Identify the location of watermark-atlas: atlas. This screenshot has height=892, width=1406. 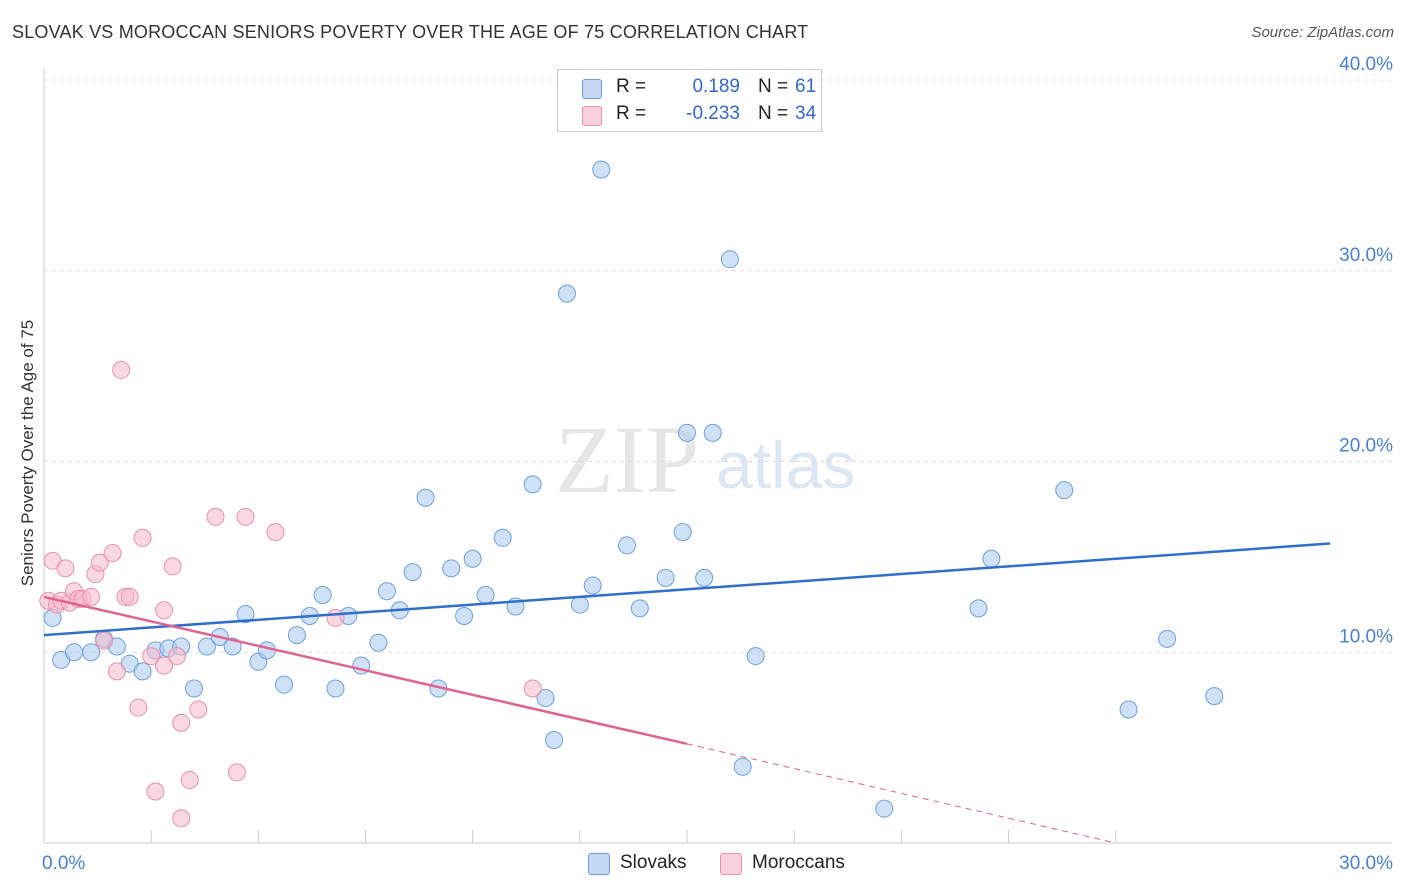
(785, 465).